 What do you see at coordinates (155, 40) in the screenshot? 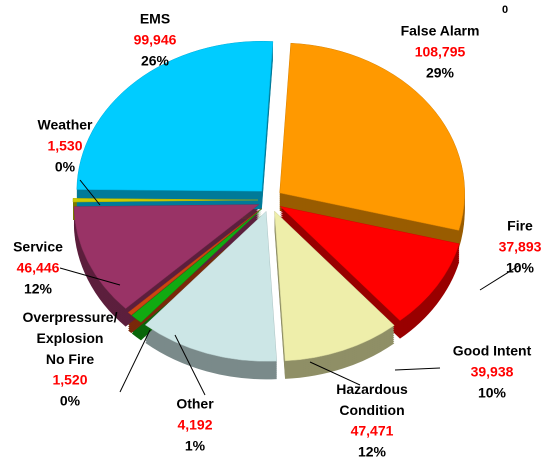
I see `value-label: 99,946` at bounding box center [155, 40].